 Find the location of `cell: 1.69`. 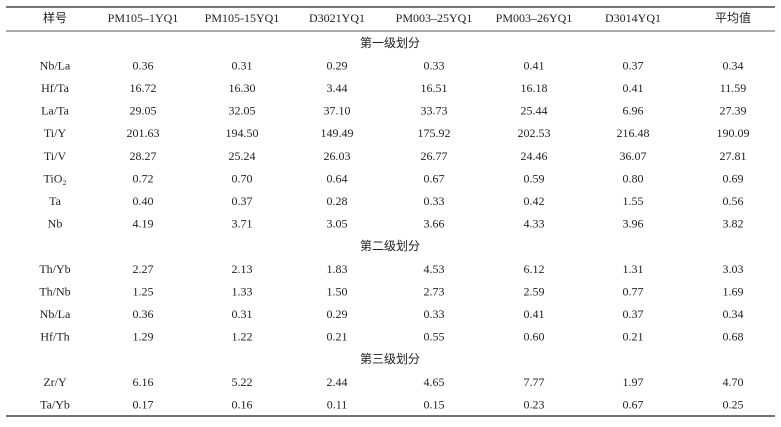

cell: 1.69 is located at coordinates (733, 291).